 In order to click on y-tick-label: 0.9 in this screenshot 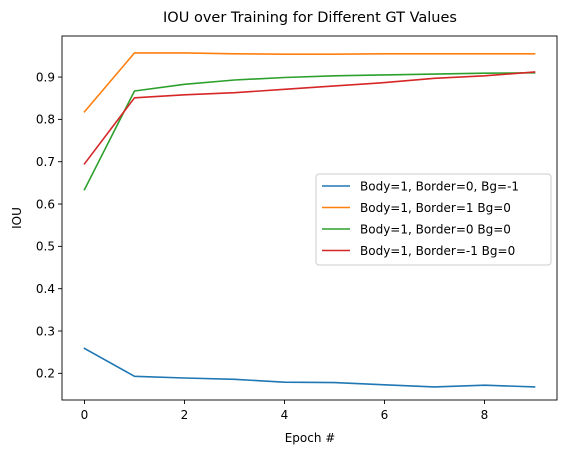, I will do `click(45, 77)`.